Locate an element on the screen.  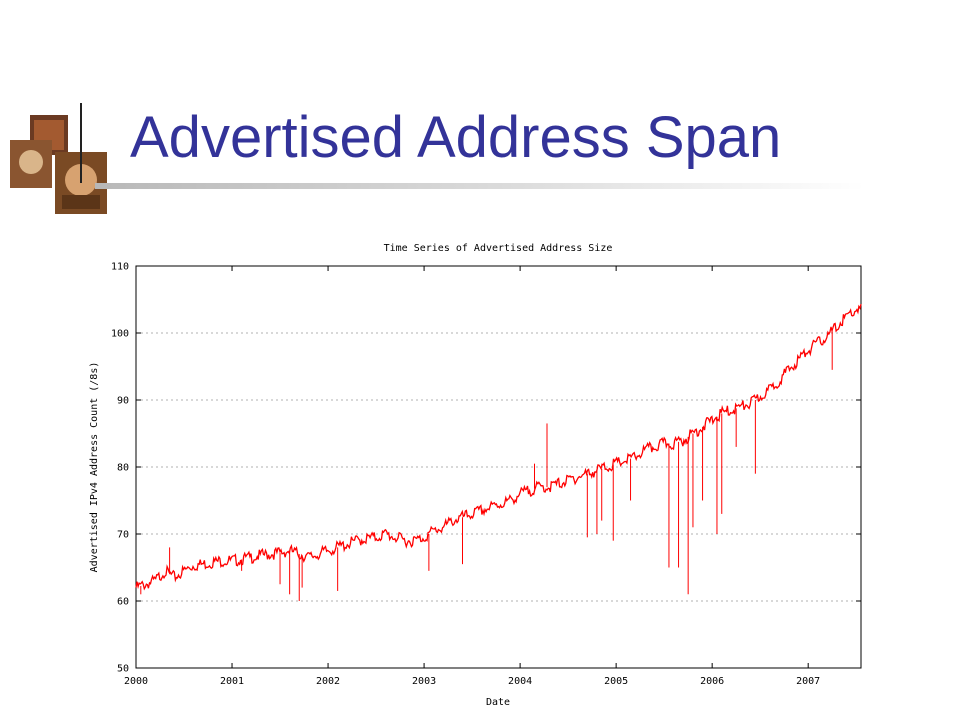
title-underline is located at coordinates (480, 186).